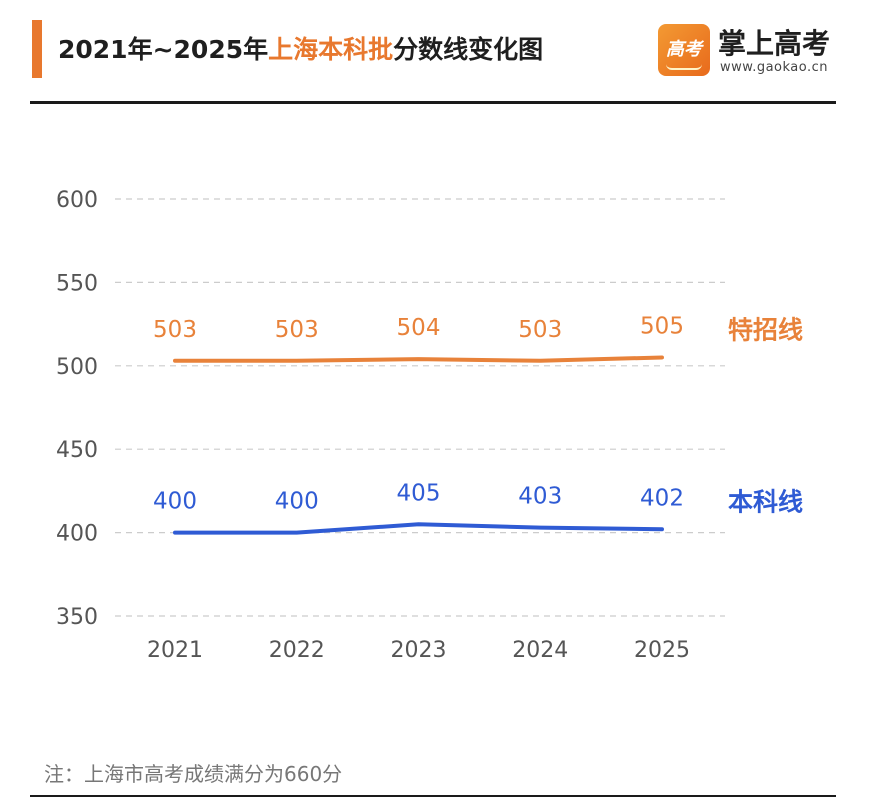  Describe the element at coordinates (468, 49) in the screenshot. I see `title-suffix: 分数线变化图` at that location.